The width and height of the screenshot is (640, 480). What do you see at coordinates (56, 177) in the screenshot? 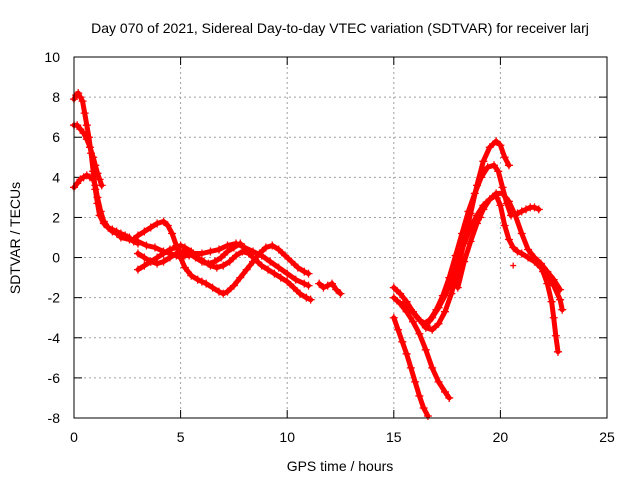
I see `y-tick-label: 4` at bounding box center [56, 177].